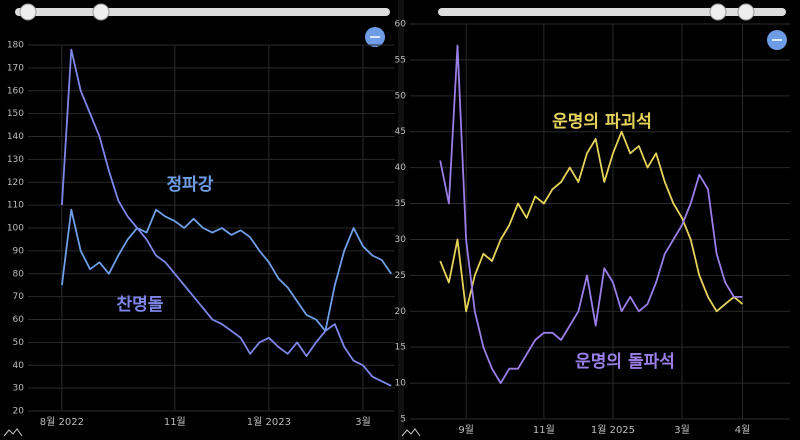 Image resolution: width=800 pixels, height=440 pixels. Describe the element at coordinates (62, 422) in the screenshot. I see `x-tick-label: 8월 2022` at that location.